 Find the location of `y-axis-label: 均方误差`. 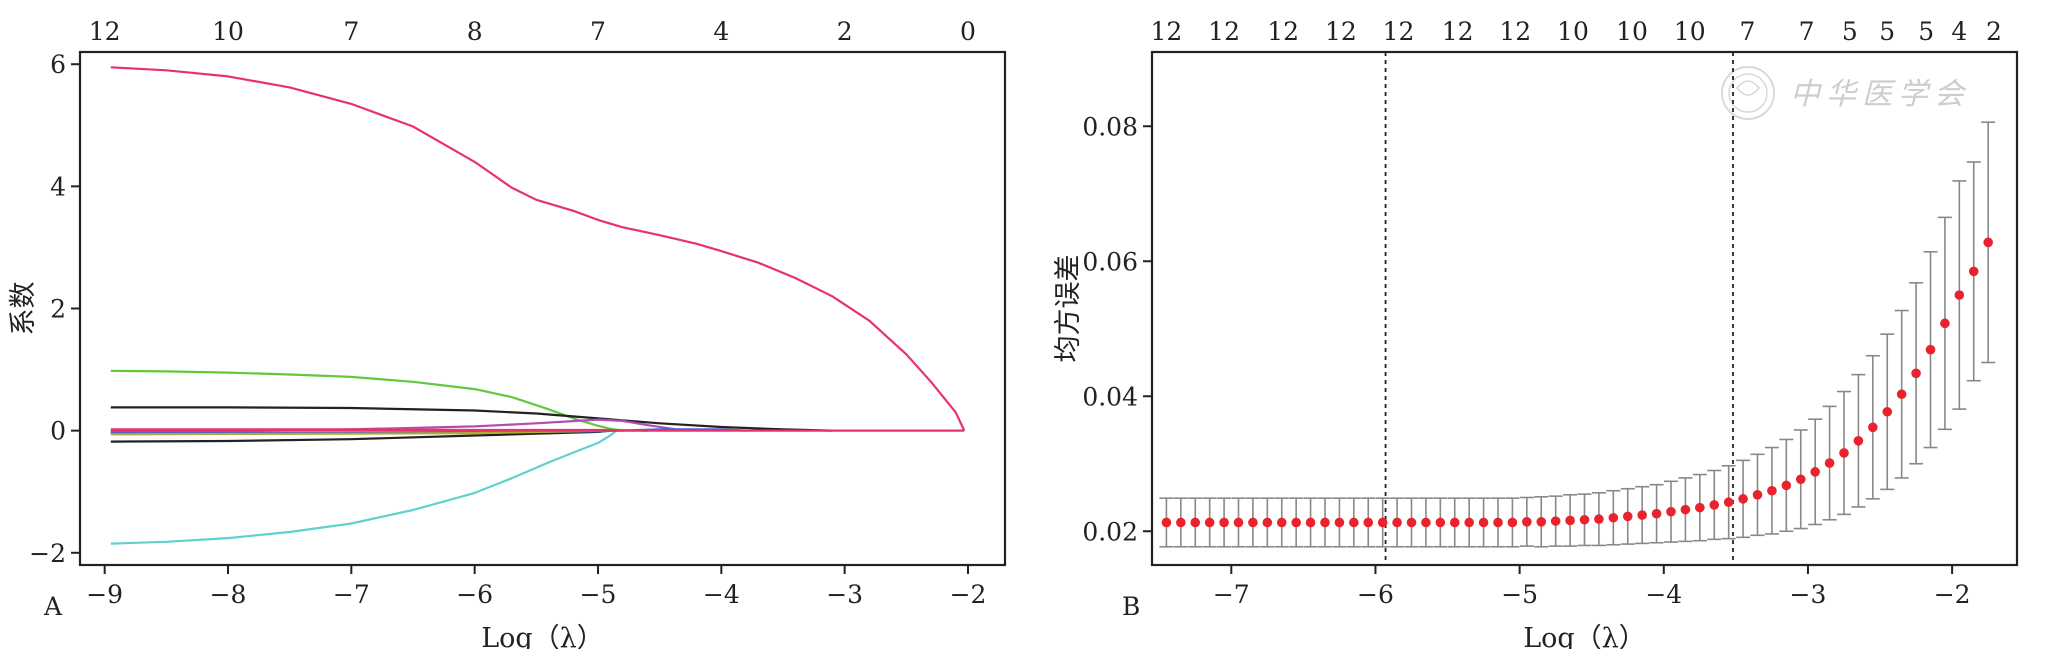

y-axis-label: 均方误差 is located at coordinates (1068, 309).